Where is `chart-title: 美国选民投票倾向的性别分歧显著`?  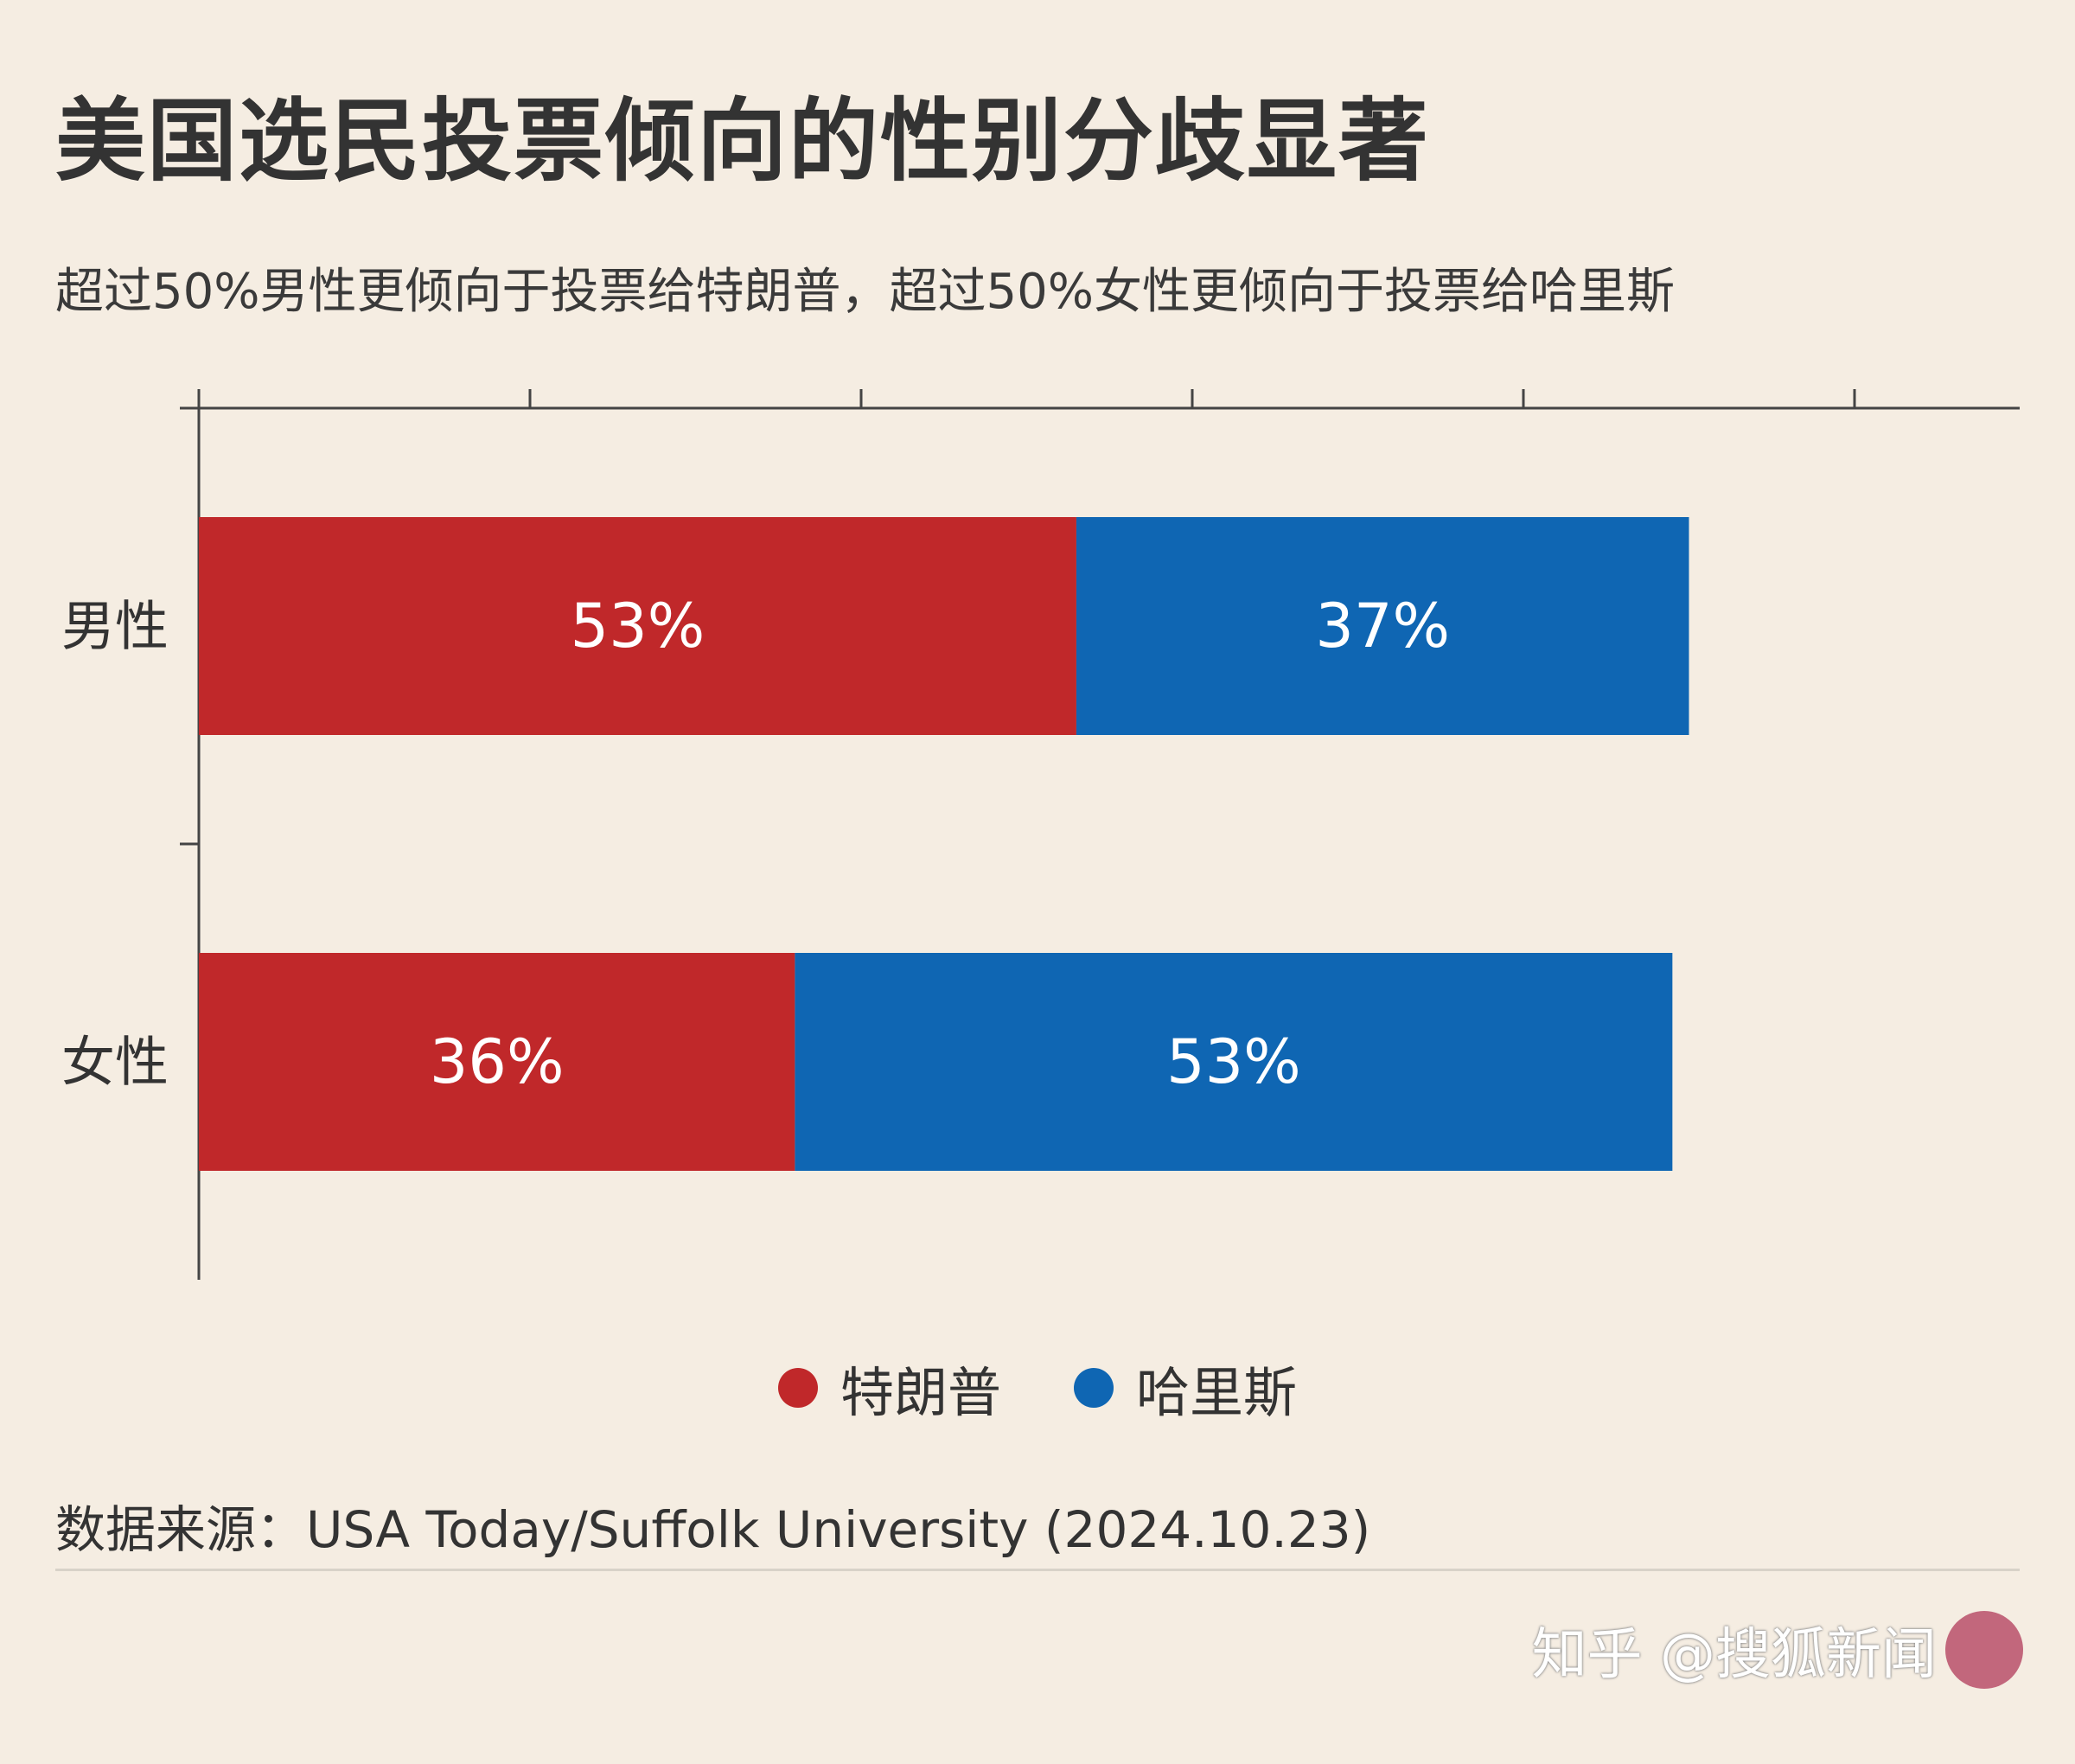
chart-title: 美国选民投票倾向的性别分歧显著 is located at coordinates (743, 141).